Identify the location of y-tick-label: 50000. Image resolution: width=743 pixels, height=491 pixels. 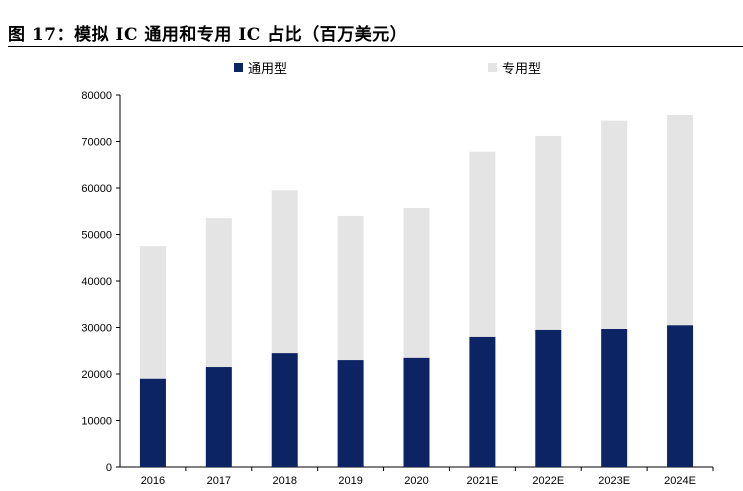
(96, 236).